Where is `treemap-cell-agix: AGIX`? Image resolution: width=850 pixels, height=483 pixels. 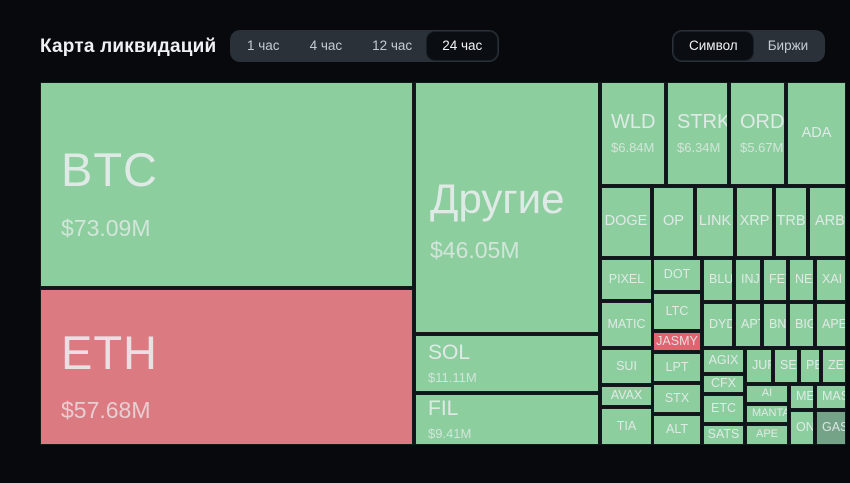 treemap-cell-agix: AGIX is located at coordinates (723, 361).